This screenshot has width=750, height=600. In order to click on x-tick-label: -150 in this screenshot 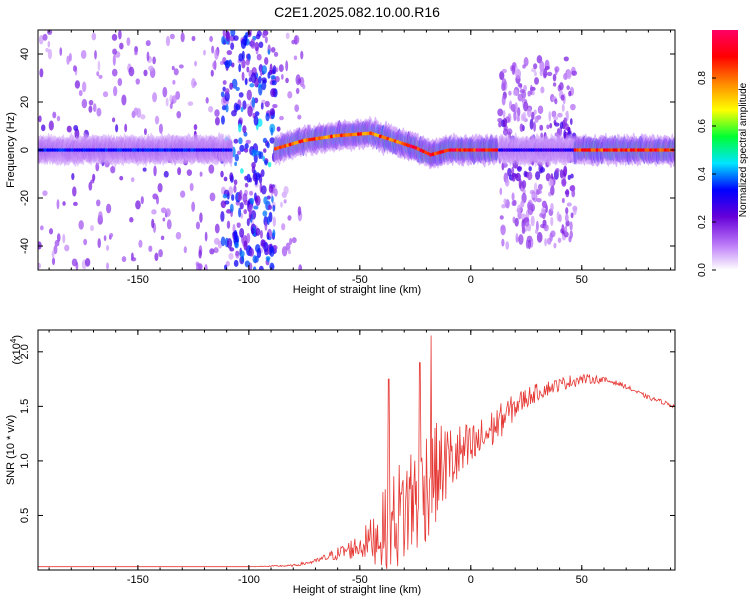, I will do `click(138, 580)`.